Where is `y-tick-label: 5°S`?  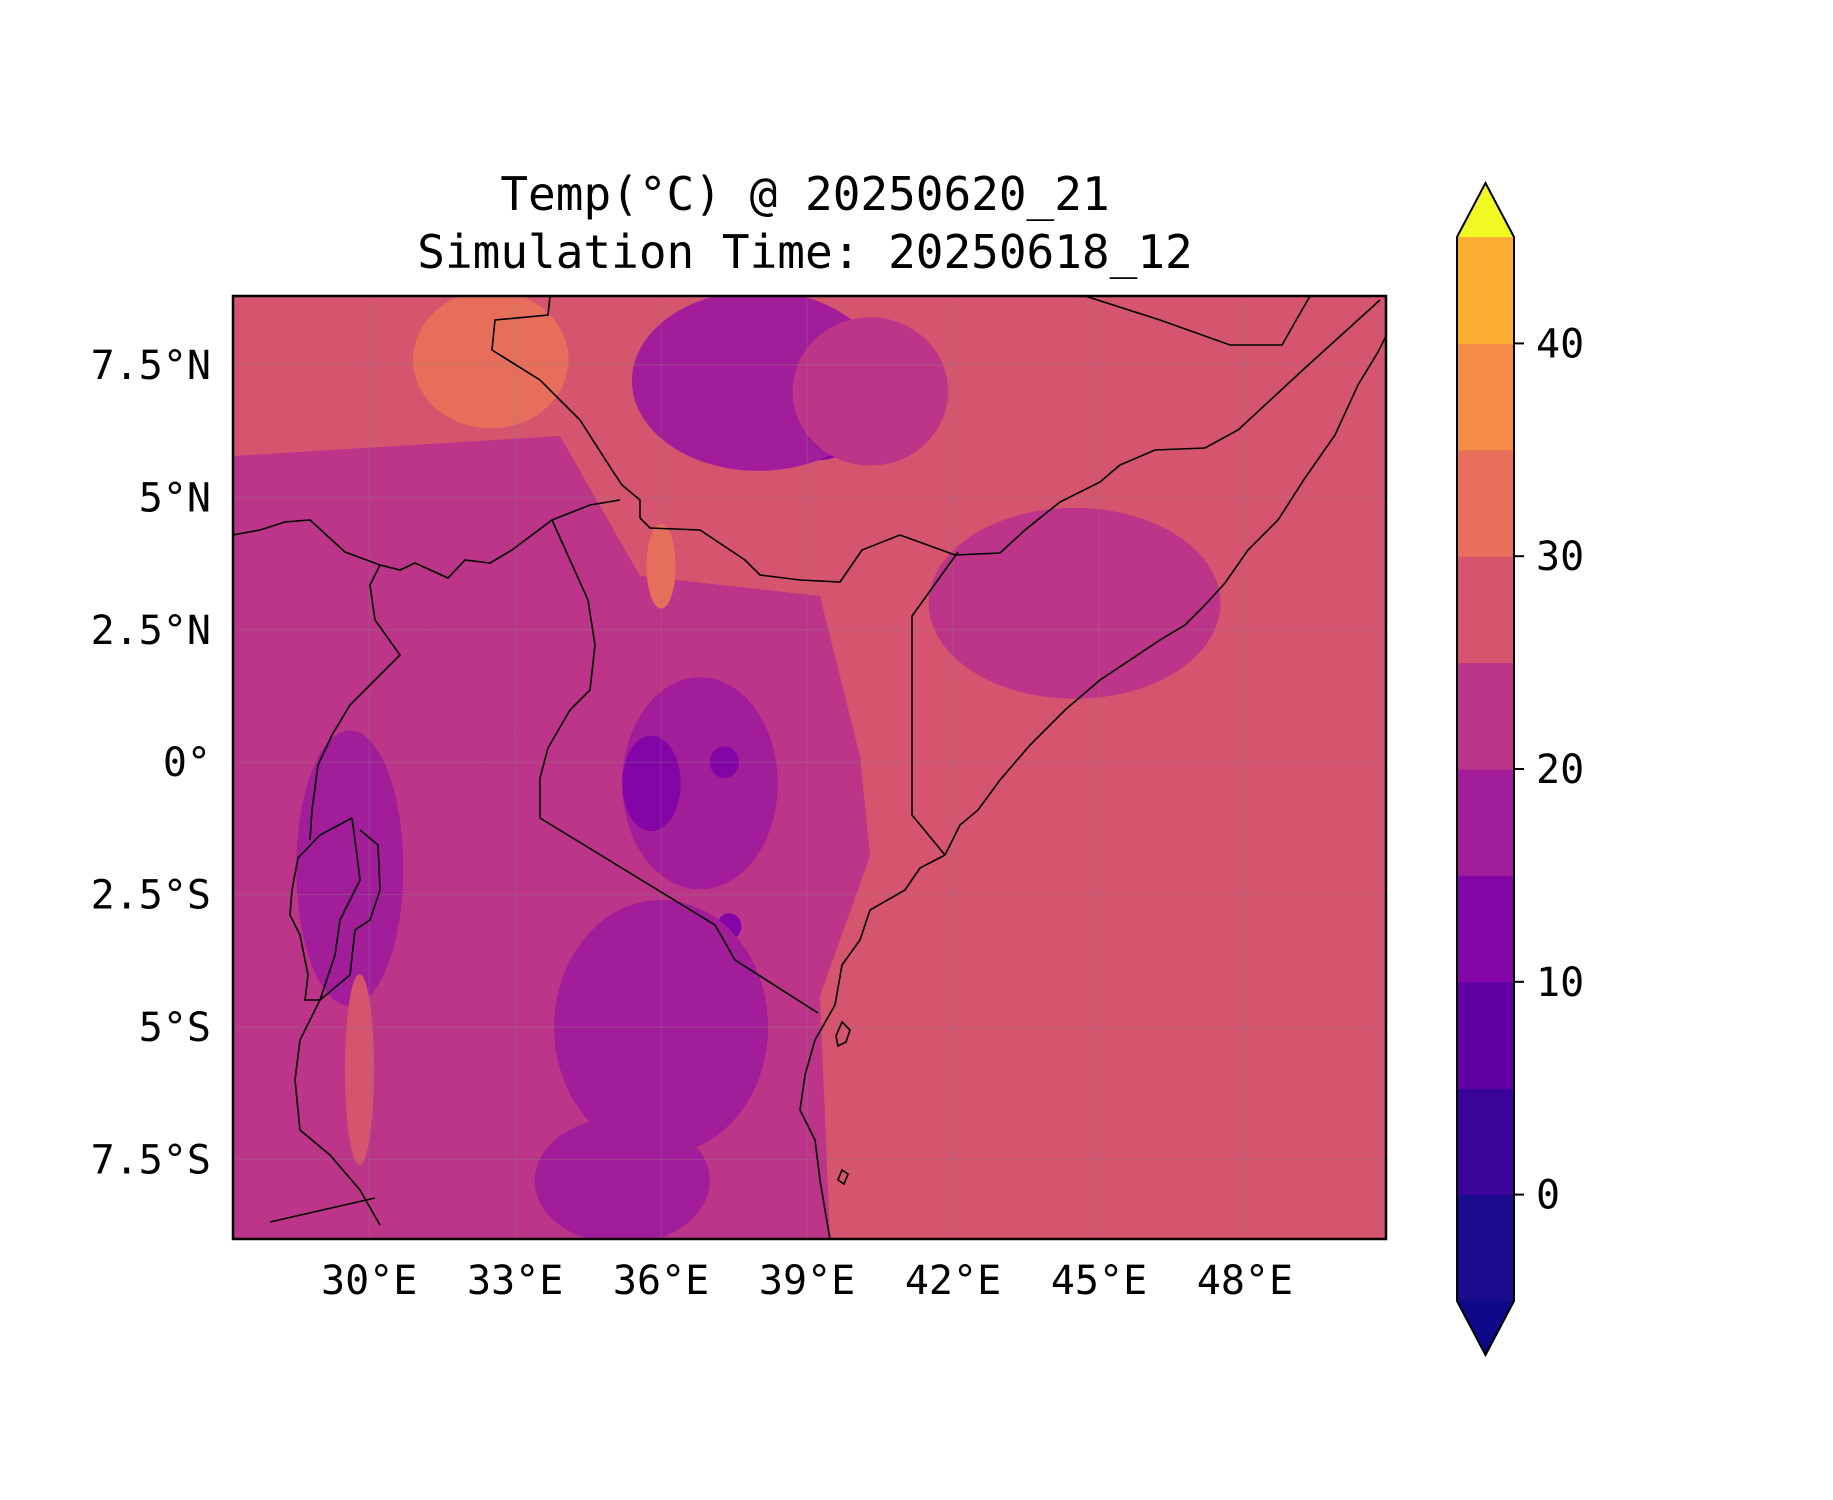 y-tick-label: 5°S is located at coordinates (175, 1028).